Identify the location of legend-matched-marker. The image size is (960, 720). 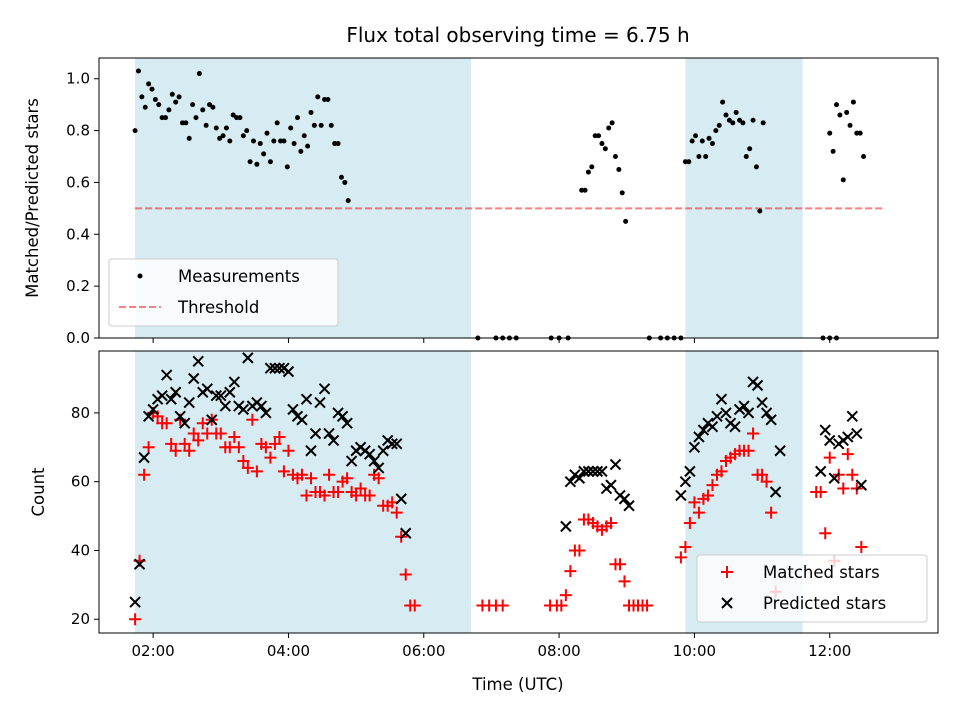
(727, 572).